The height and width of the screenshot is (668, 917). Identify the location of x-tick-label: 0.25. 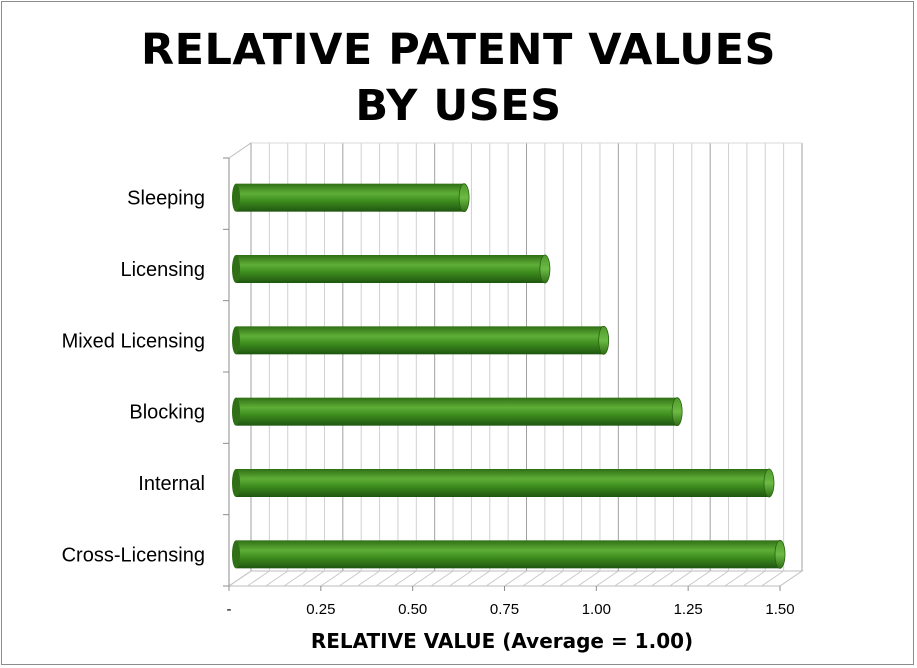
(320, 609).